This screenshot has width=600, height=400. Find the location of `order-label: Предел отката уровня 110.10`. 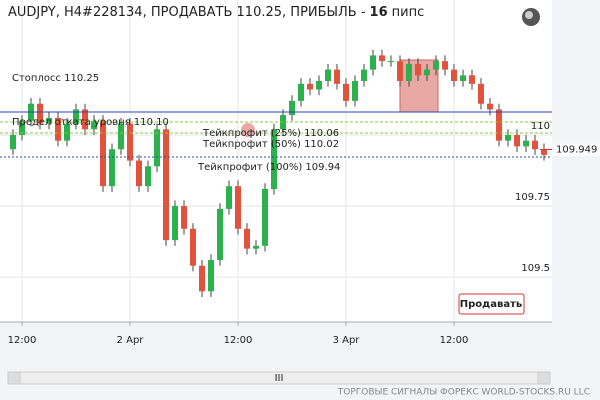

order-label: Предел отката уровня 110.10 is located at coordinates (90, 122).